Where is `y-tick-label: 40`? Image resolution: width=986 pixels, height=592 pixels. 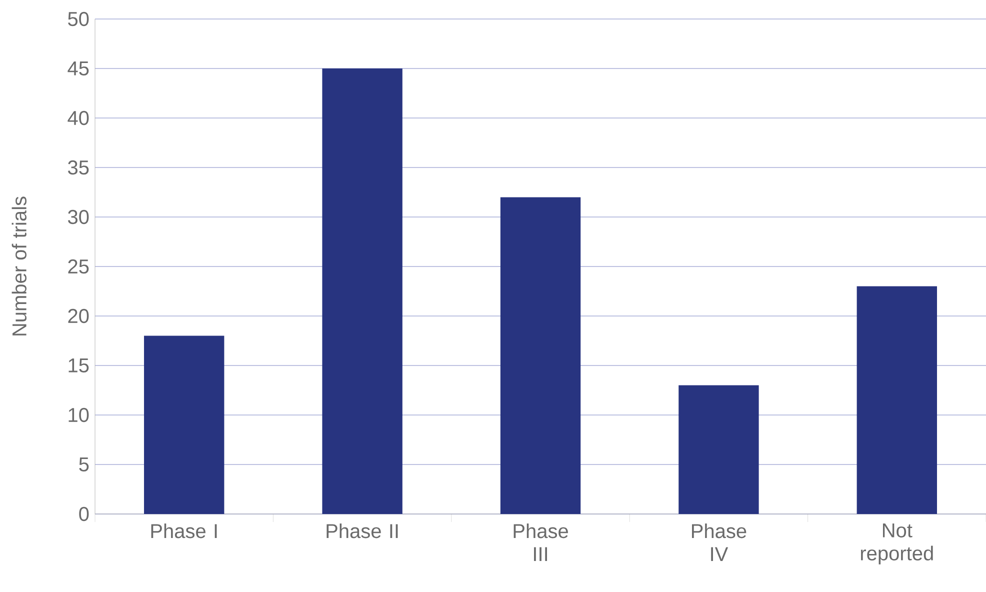
y-tick-label: 40 is located at coordinates (78, 118).